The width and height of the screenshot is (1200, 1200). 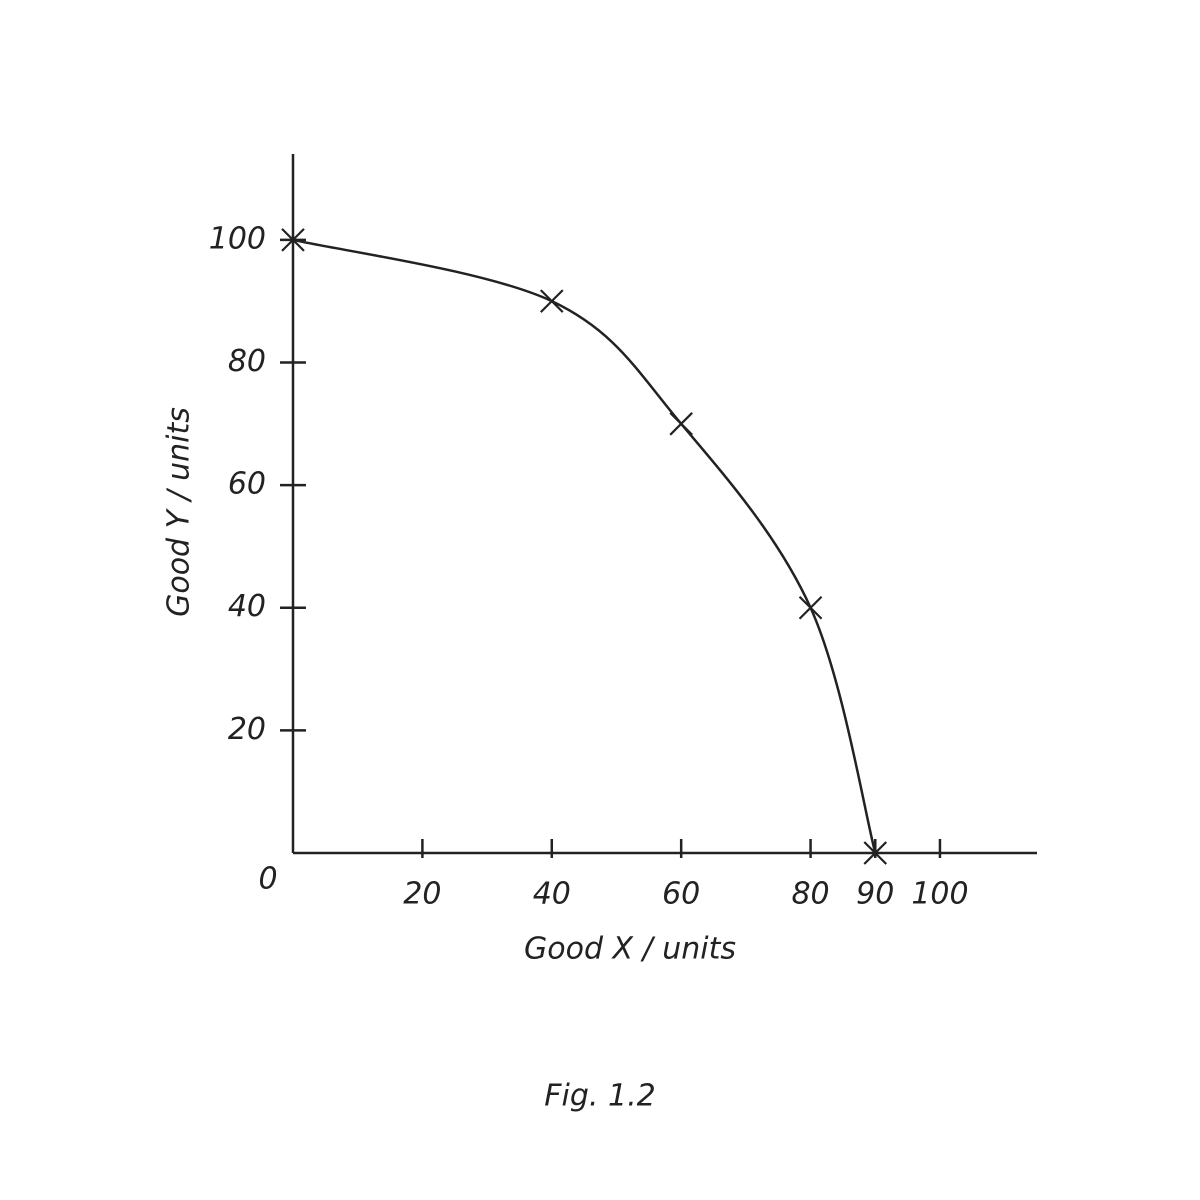 I want to click on y-tick-label: 100, so click(x=237, y=238).